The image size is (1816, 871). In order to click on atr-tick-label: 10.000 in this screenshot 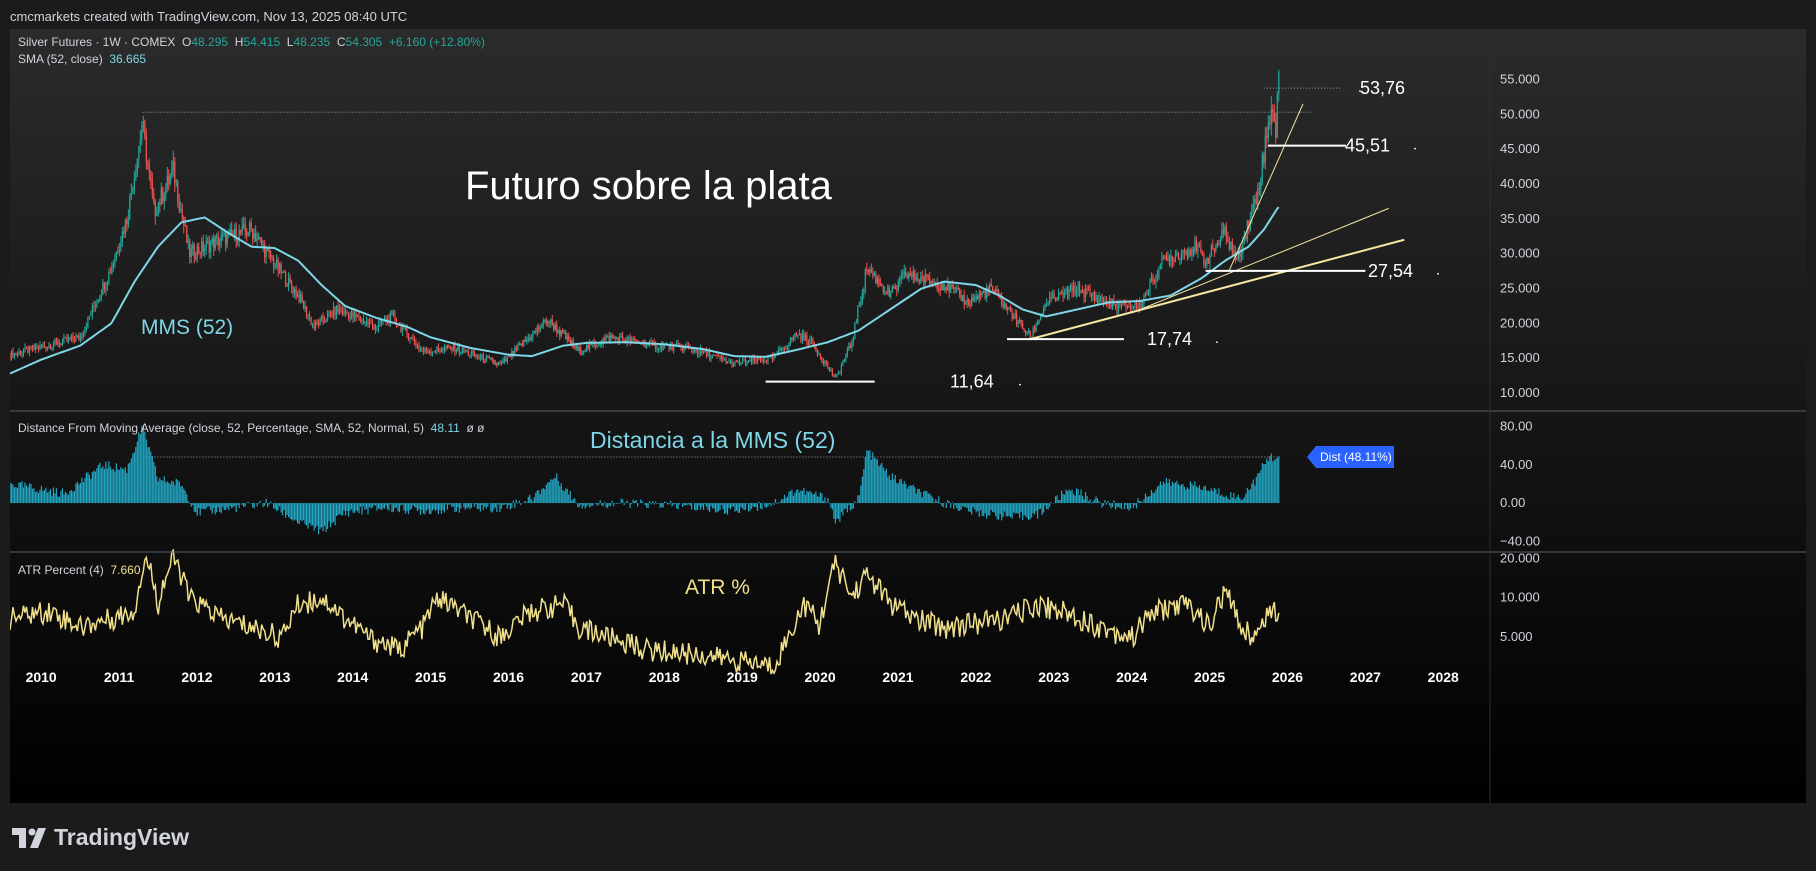, I will do `click(1520, 597)`.